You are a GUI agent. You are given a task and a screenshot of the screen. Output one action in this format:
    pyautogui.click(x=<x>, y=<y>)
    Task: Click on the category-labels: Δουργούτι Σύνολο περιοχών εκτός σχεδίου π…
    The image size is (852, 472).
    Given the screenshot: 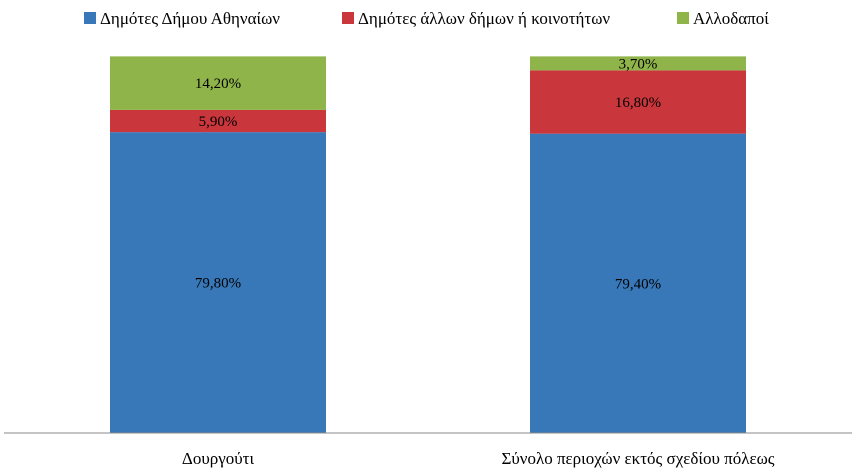 What is the action you would take?
    pyautogui.click(x=478, y=458)
    